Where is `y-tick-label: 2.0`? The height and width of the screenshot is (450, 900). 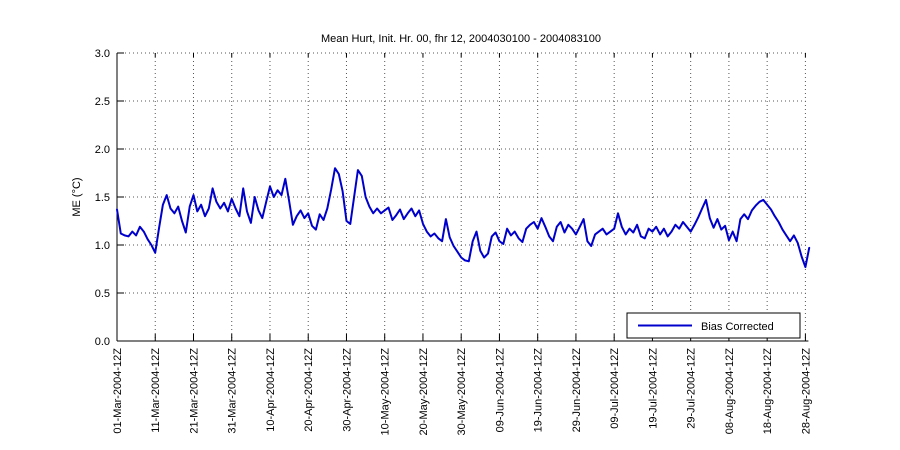
y-tick-label: 2.0 is located at coordinates (102, 150).